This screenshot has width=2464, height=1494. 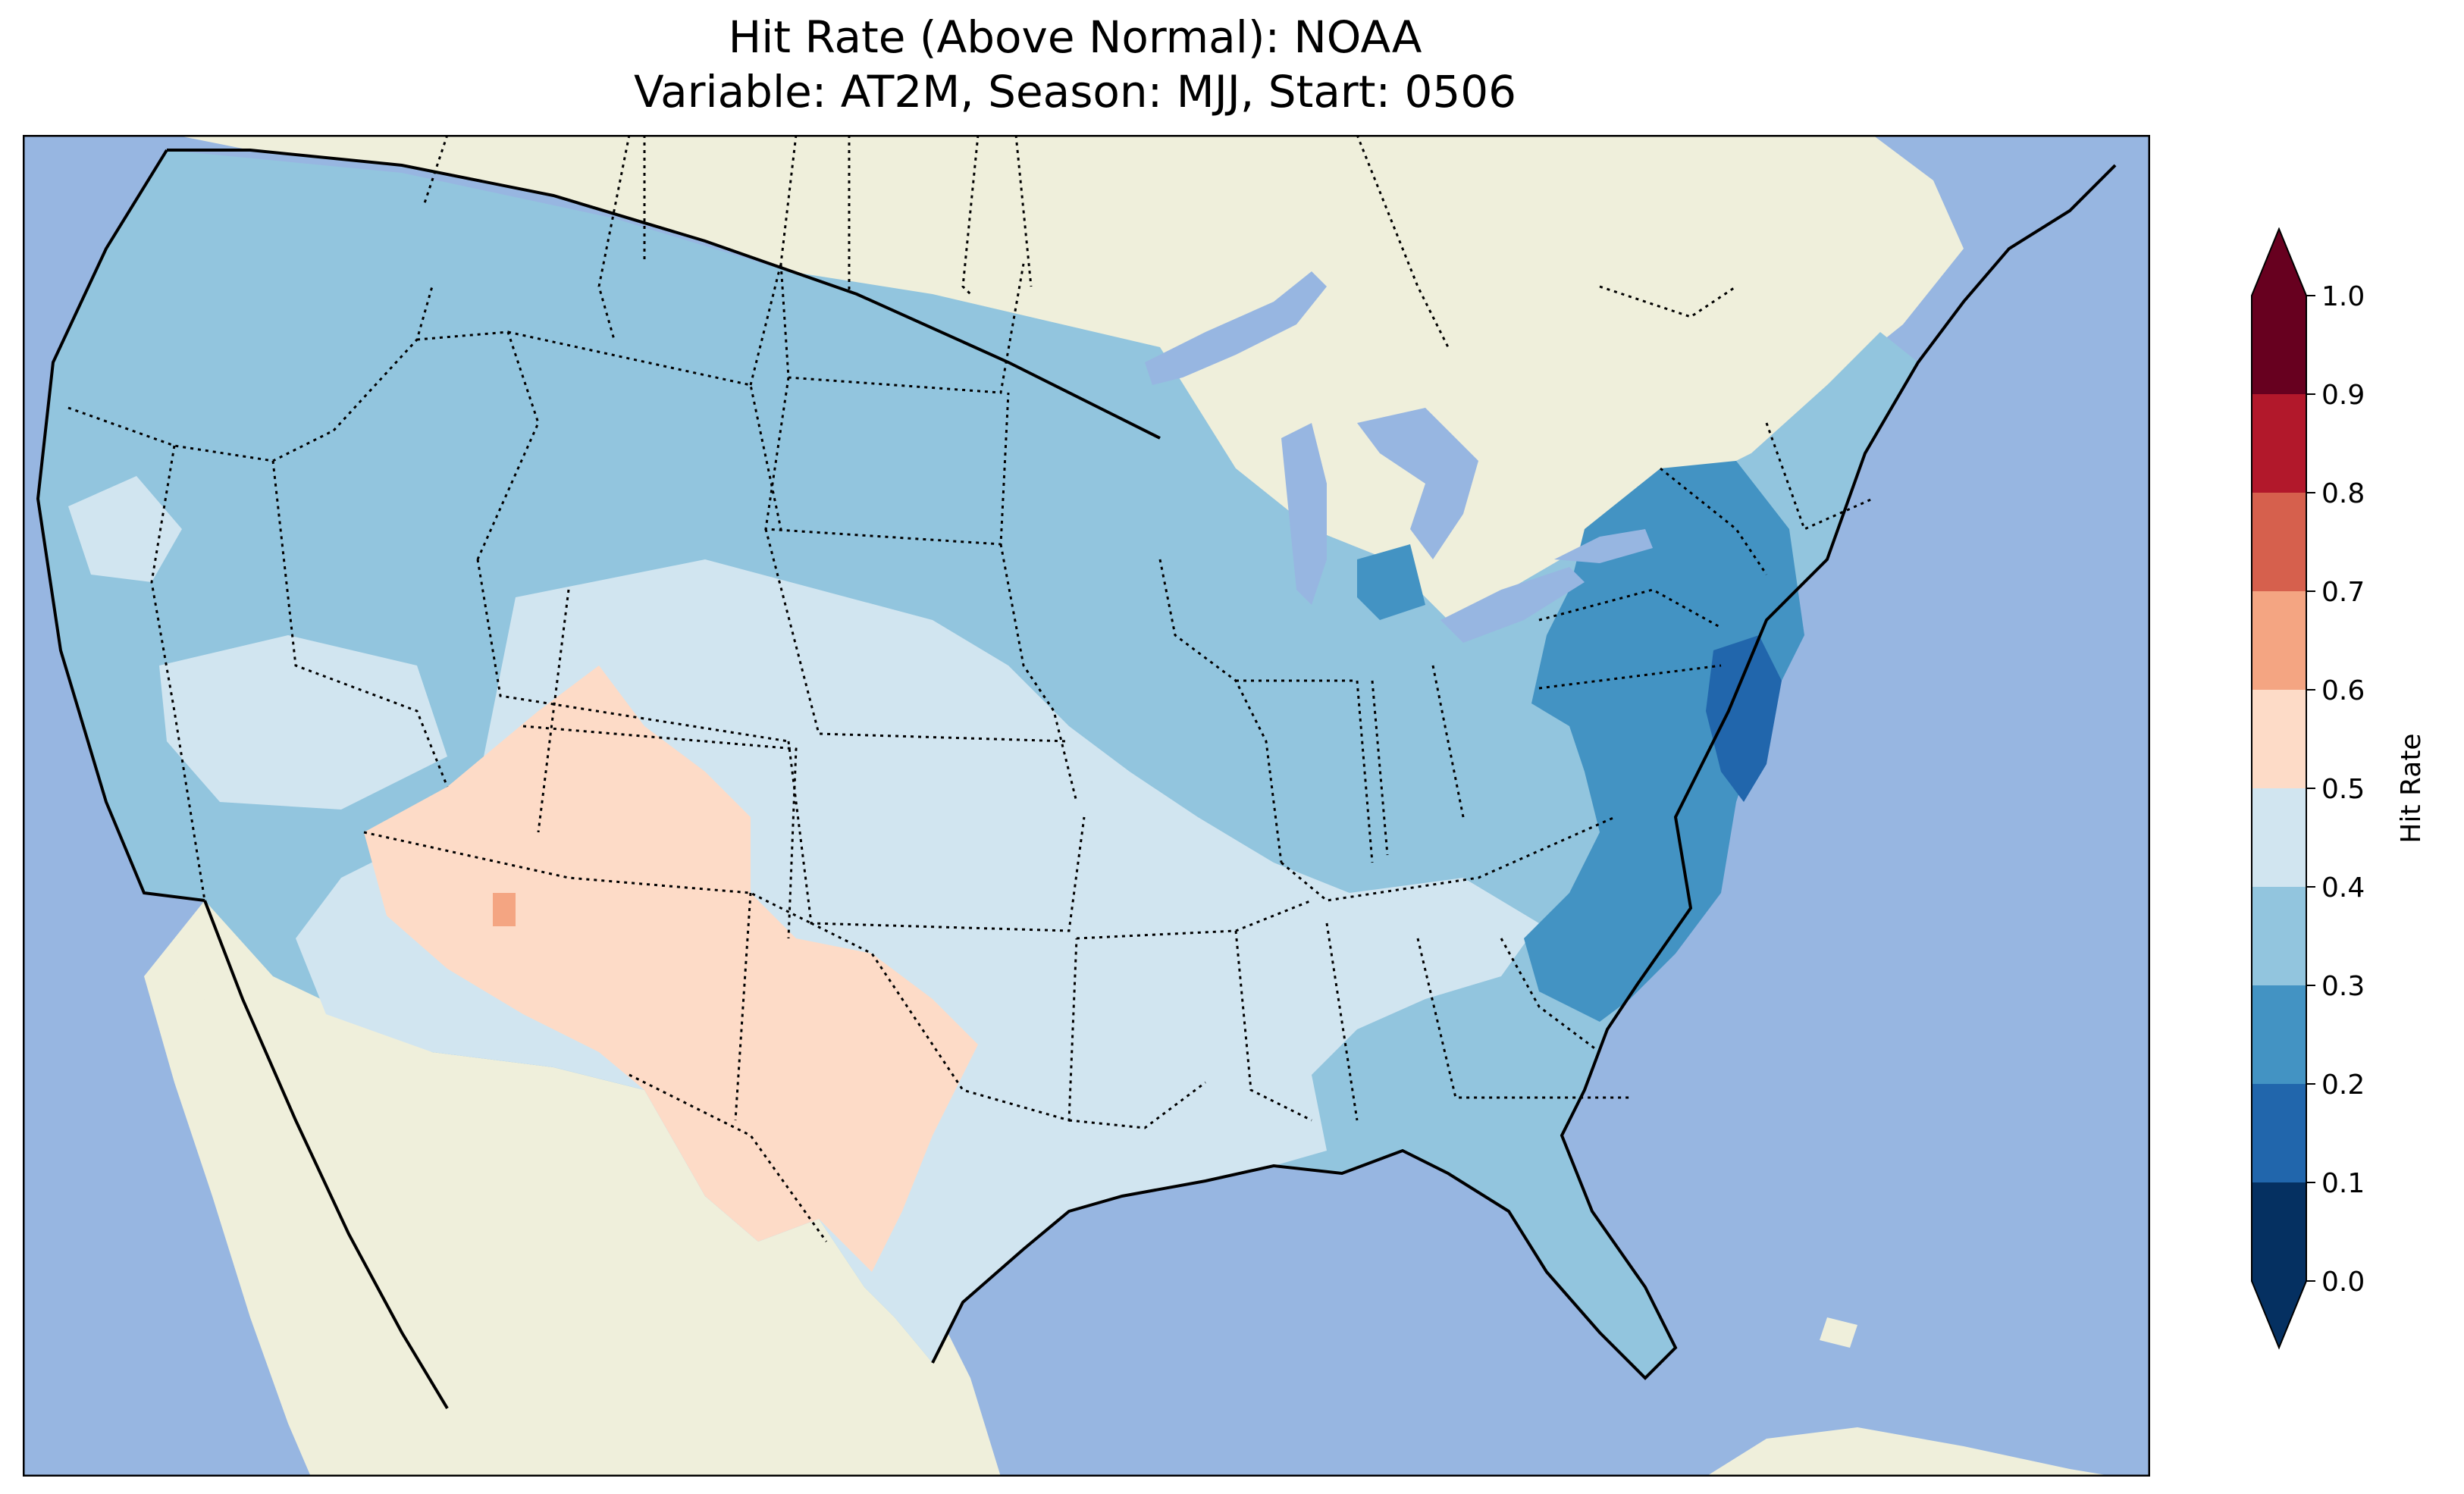 I want to click on colorbar-tick-label: 0.6, so click(x=2343, y=690).